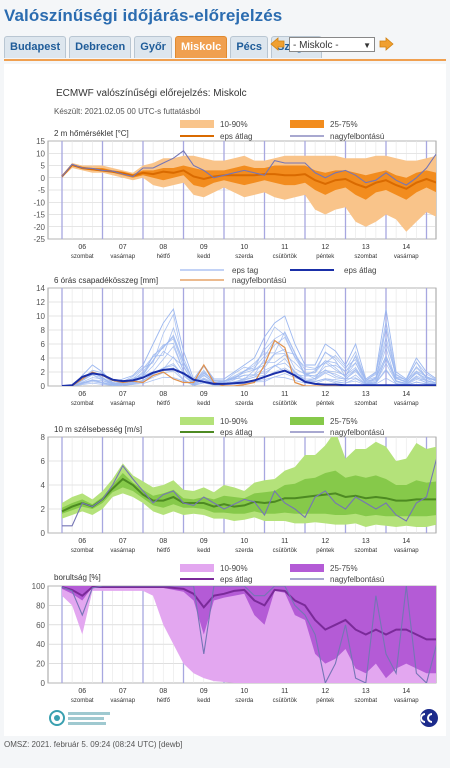  What do you see at coordinates (203, 257) in the screenshot?
I see `temp-day-name: kedd` at bounding box center [203, 257].